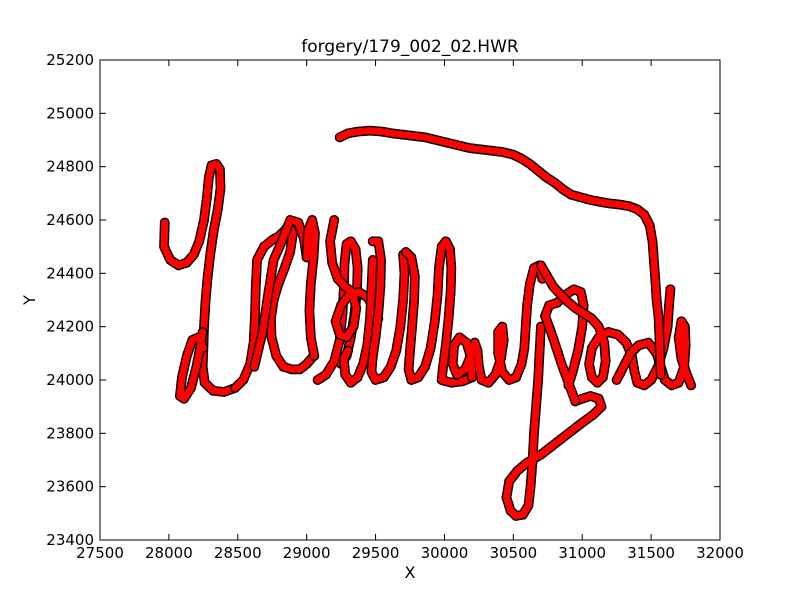  I want to click on y-tick-label: 23800, so click(70, 433).